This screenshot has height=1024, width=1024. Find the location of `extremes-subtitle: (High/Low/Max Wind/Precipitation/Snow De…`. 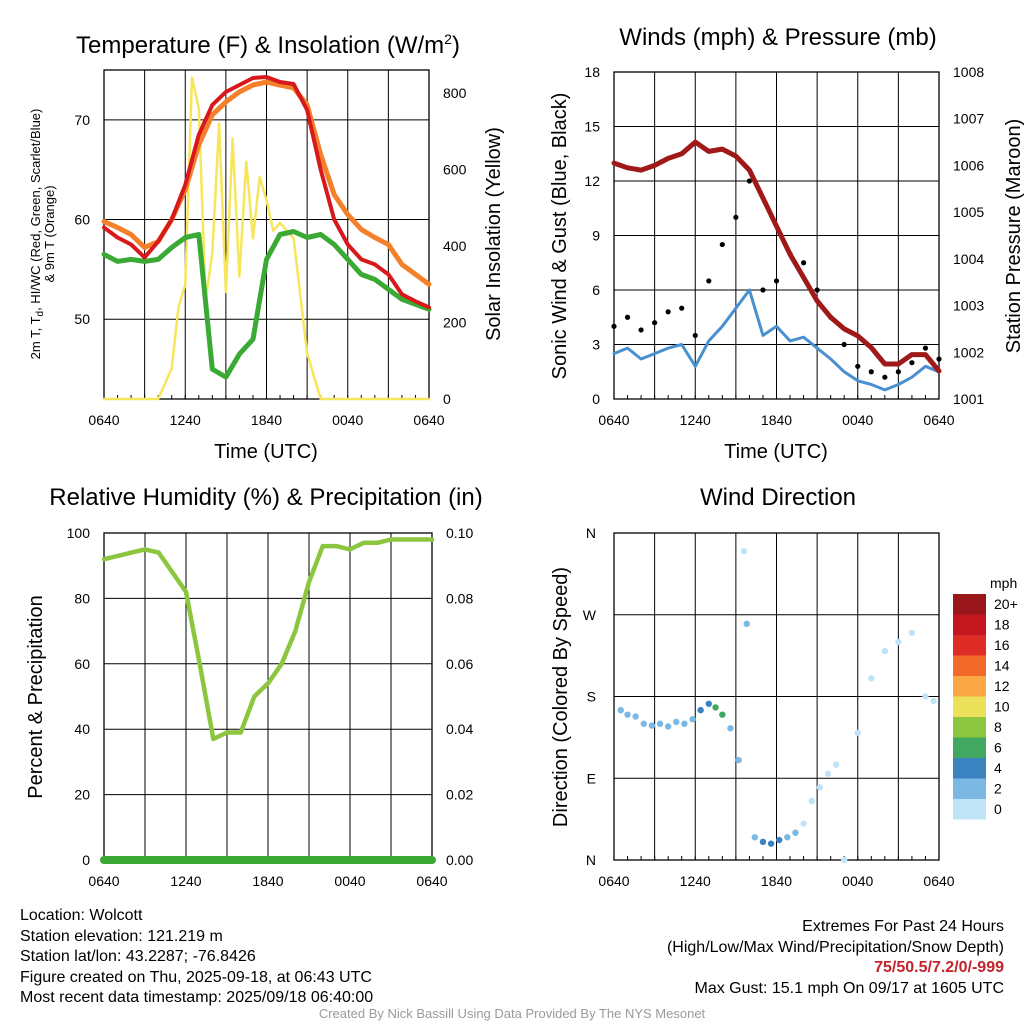

extremes-subtitle: (High/Low/Max Wind/Precipitation/Snow De… is located at coordinates (835, 947).